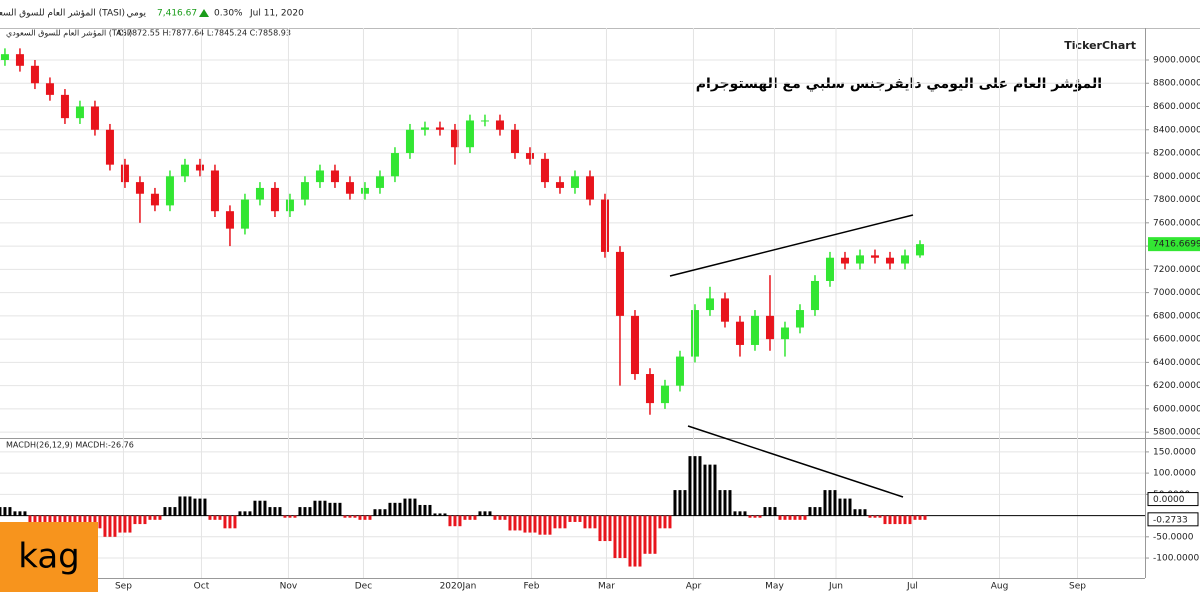  Describe the element at coordinates (795, 461) in the screenshot. I see `trend-line` at that location.